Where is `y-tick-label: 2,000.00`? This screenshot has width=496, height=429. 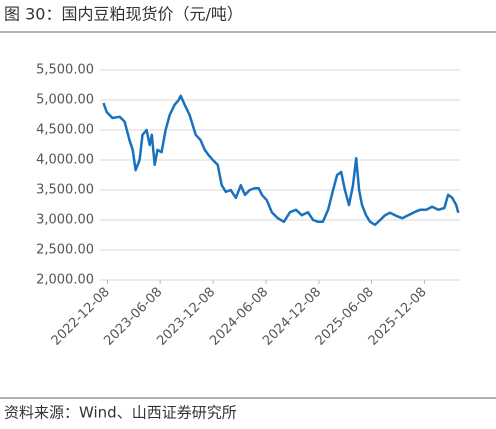
y-tick-label: 2,000.00 is located at coordinates (65, 280).